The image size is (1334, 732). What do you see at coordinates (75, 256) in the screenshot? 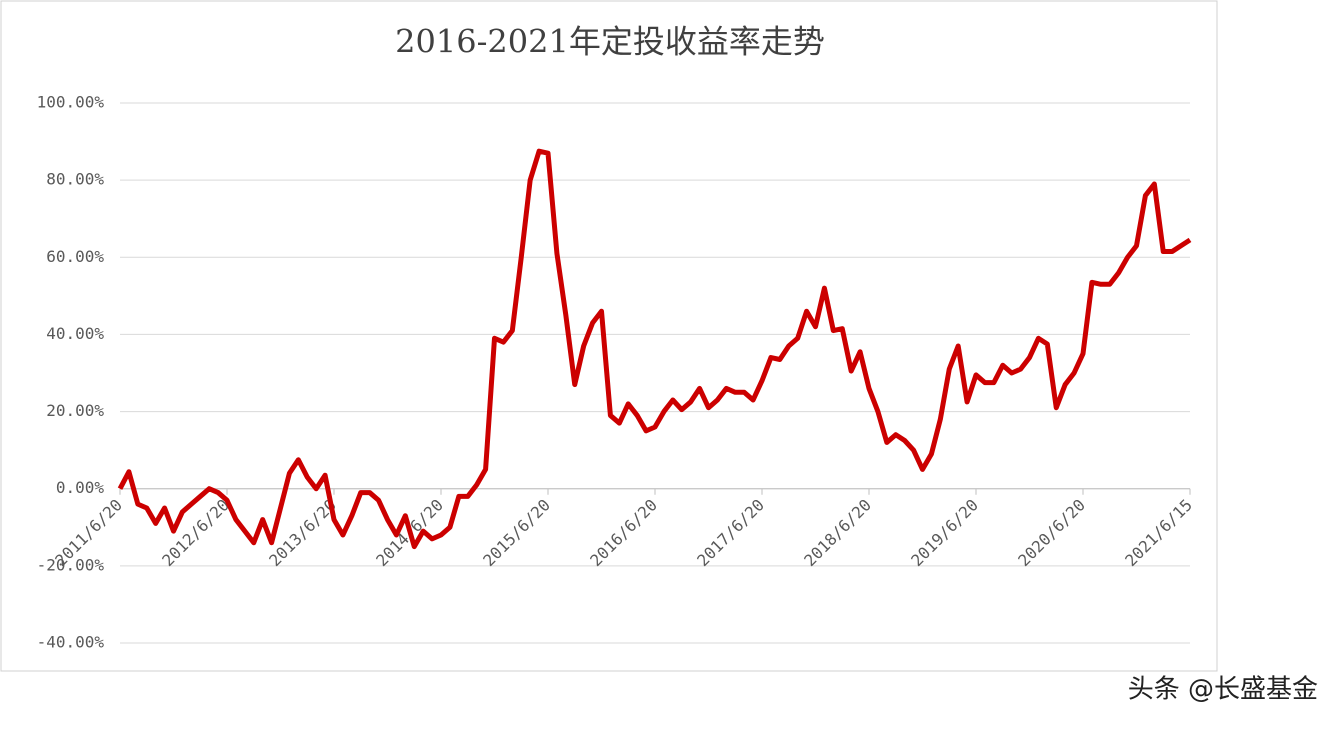
I see `y-tick-label: 60.00%` at bounding box center [75, 256].